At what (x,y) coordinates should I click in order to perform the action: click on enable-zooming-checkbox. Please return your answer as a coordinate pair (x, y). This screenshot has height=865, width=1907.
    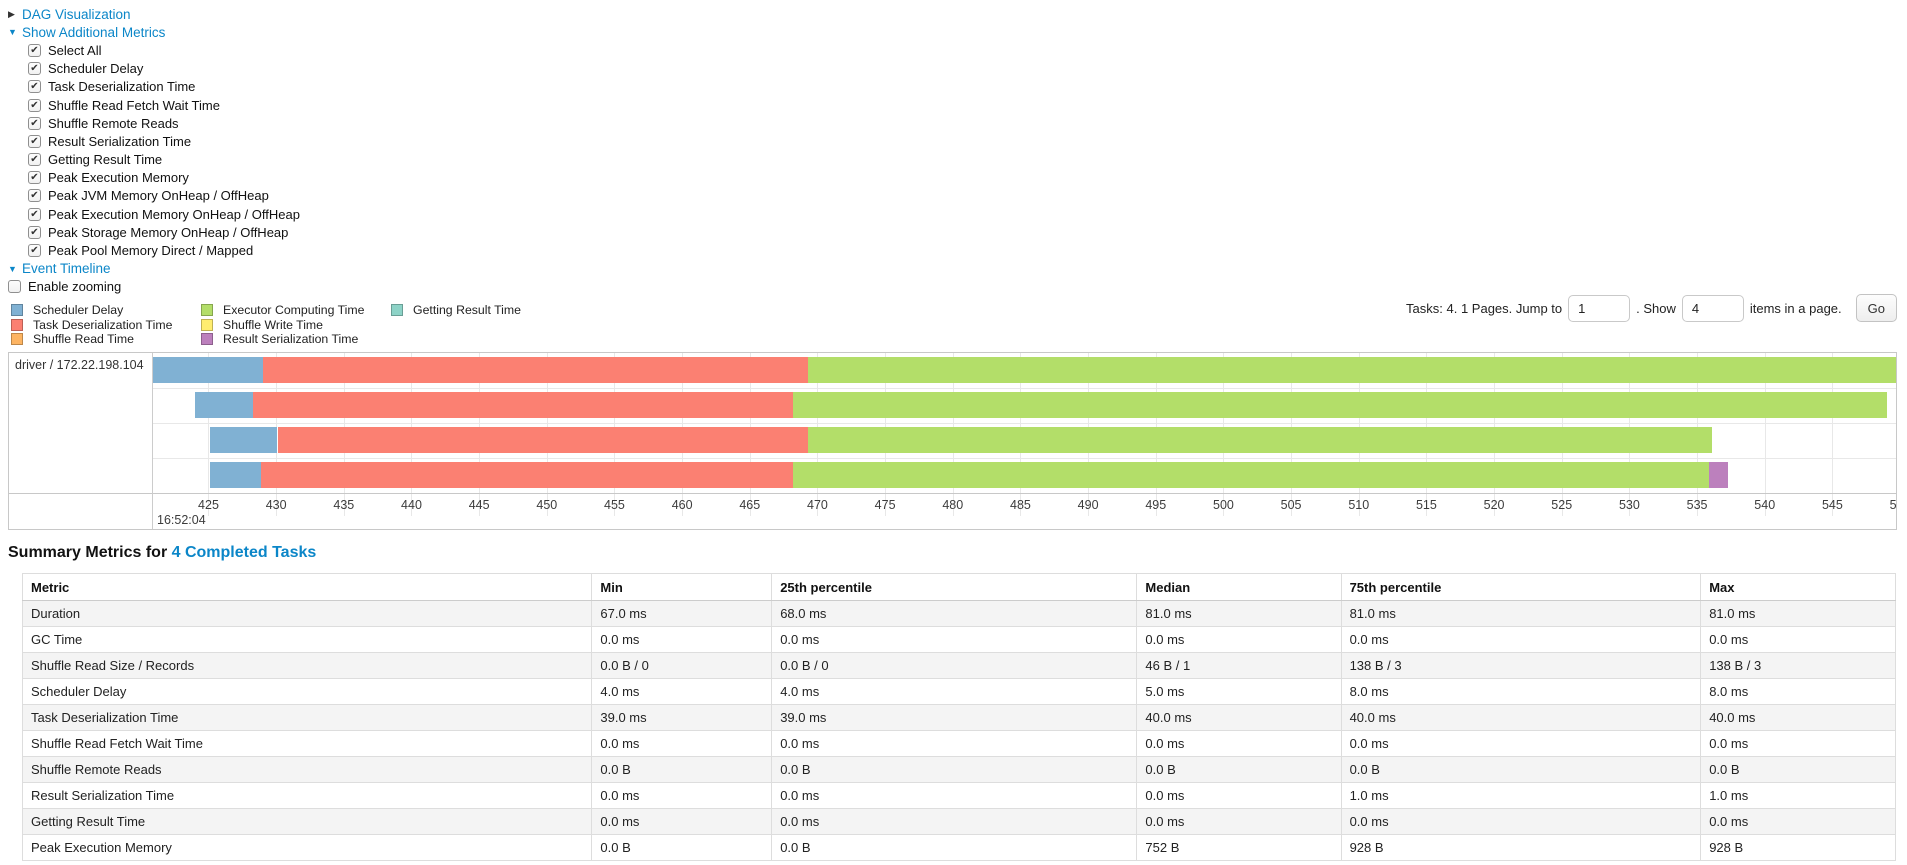
    Looking at the image, I should click on (14, 287).